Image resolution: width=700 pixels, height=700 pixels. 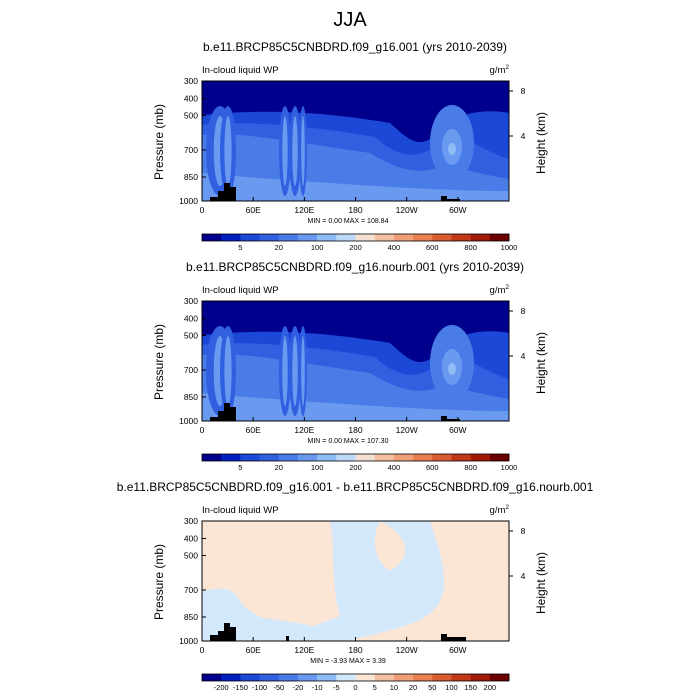 What do you see at coordinates (355, 687) in the screenshot?
I see `colorbar-tick-label: 0` at bounding box center [355, 687].